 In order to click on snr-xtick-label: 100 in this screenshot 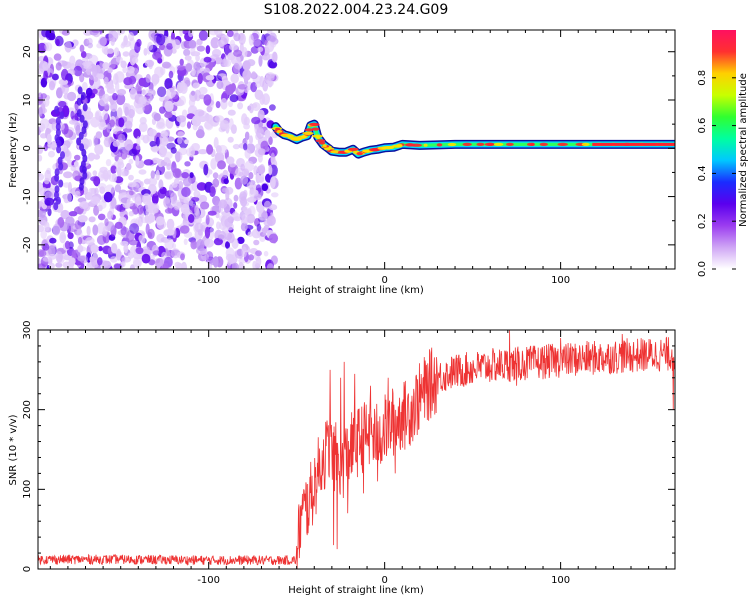, I will do `click(560, 580)`.